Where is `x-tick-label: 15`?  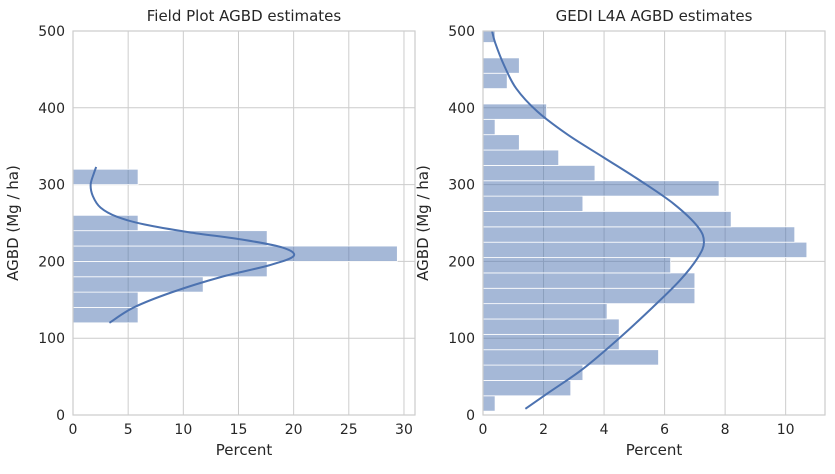 x-tick-label: 15 is located at coordinates (239, 430).